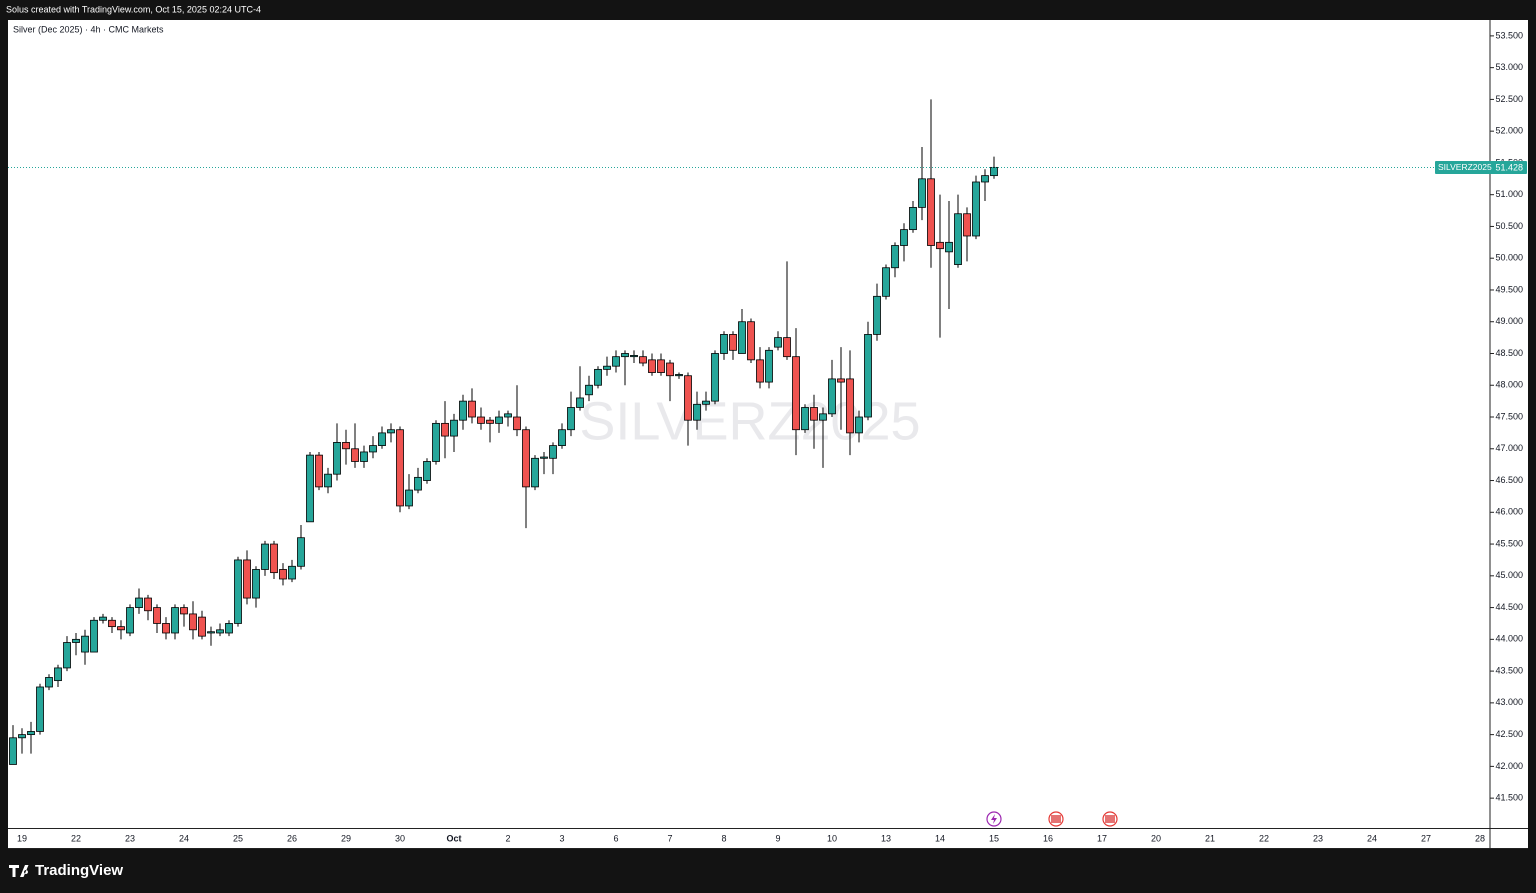 The width and height of the screenshot is (1536, 893). Describe the element at coordinates (88, 29) in the screenshot. I see `legend-title: Silver (Dec 2025) · 4h · CMC Markets` at that location.